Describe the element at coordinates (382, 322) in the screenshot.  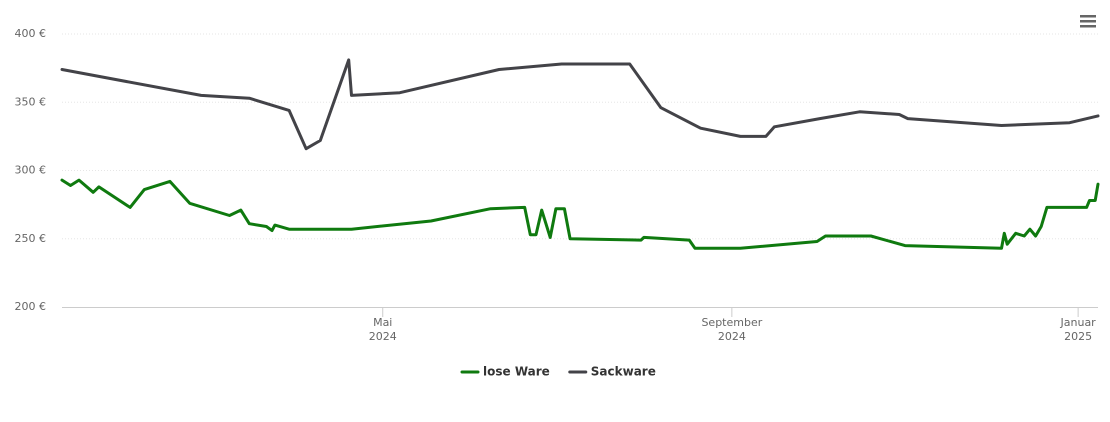
I see `x-tick-label: Mai` at that location.